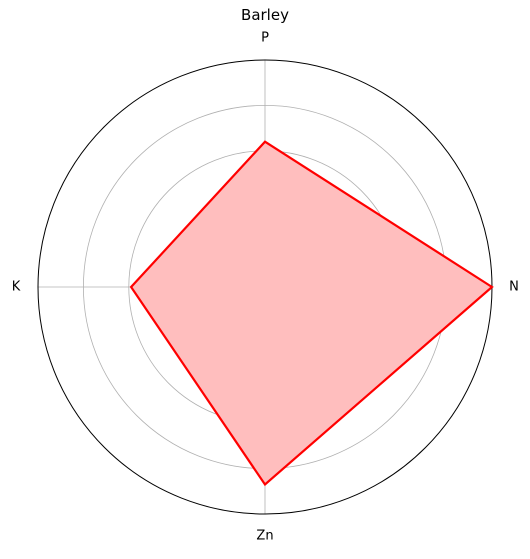  I want to click on axis-label-n: N, so click(514, 287).